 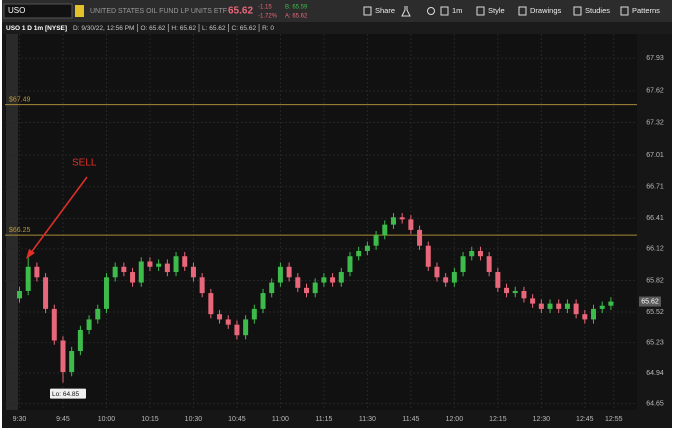 I want to click on toolbar-button: 1m, so click(x=457, y=10).